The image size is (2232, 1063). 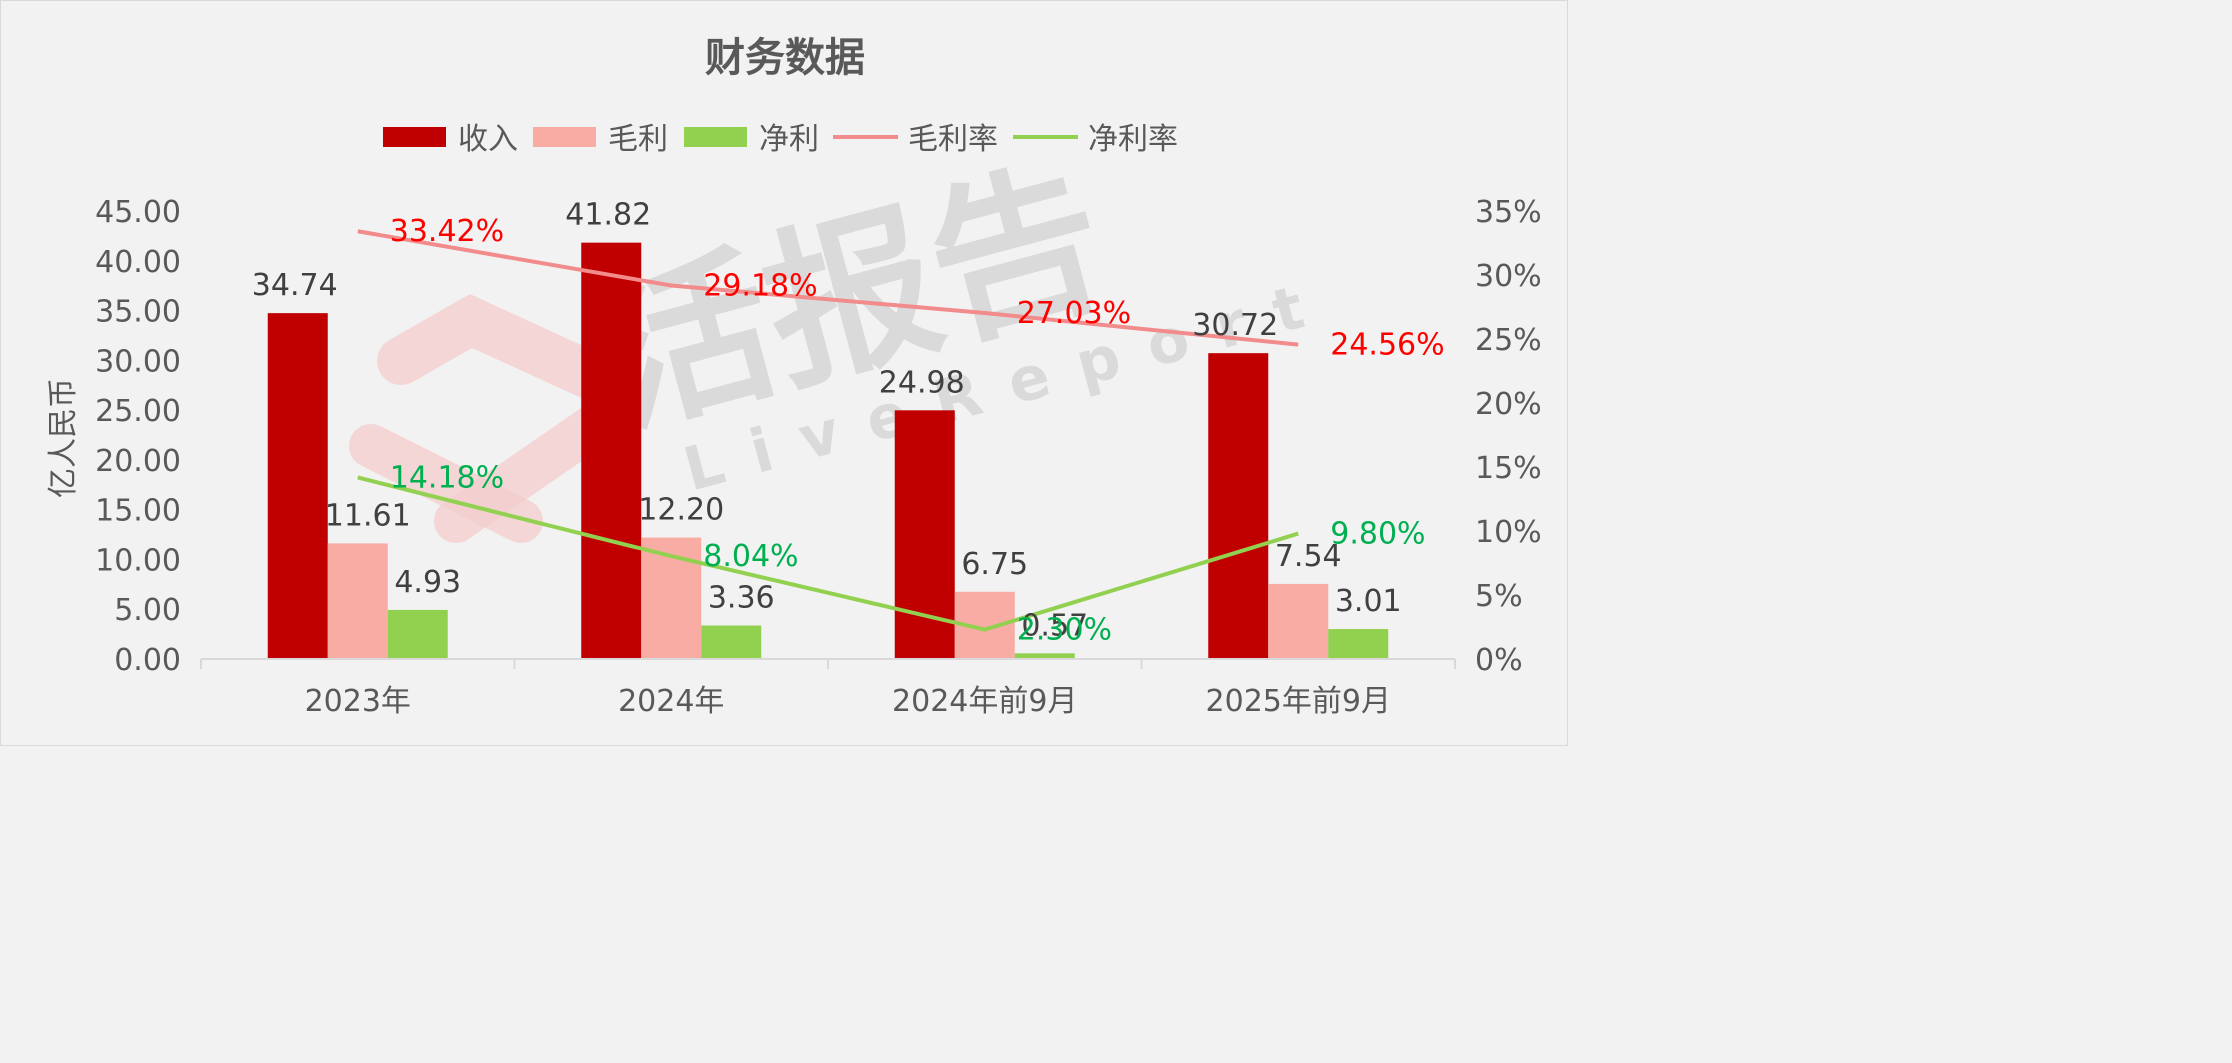 What do you see at coordinates (1298, 701) in the screenshot?
I see `x-tick-label: 2025年前9月` at bounding box center [1298, 701].